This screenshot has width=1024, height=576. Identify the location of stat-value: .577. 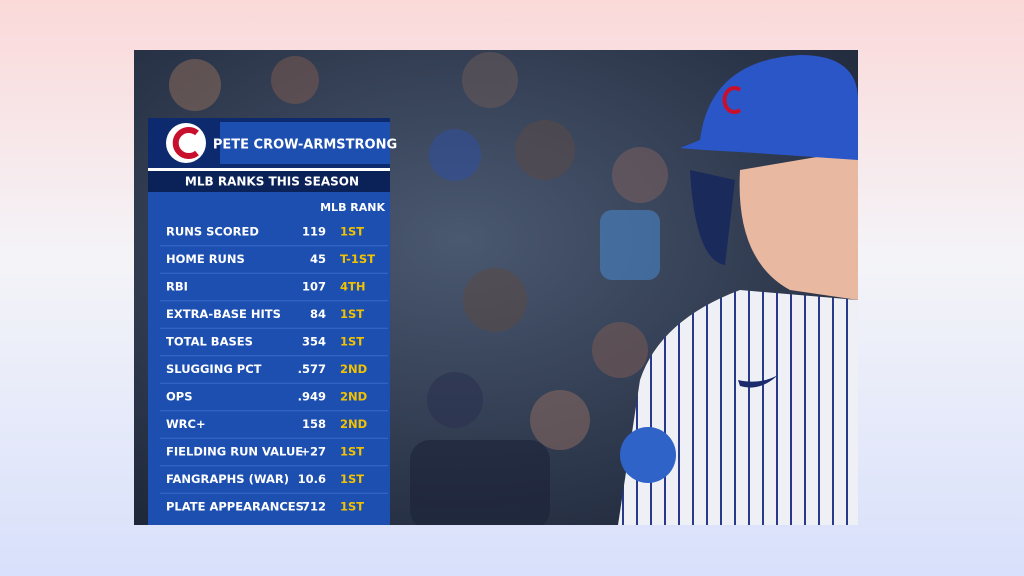
(312, 369).